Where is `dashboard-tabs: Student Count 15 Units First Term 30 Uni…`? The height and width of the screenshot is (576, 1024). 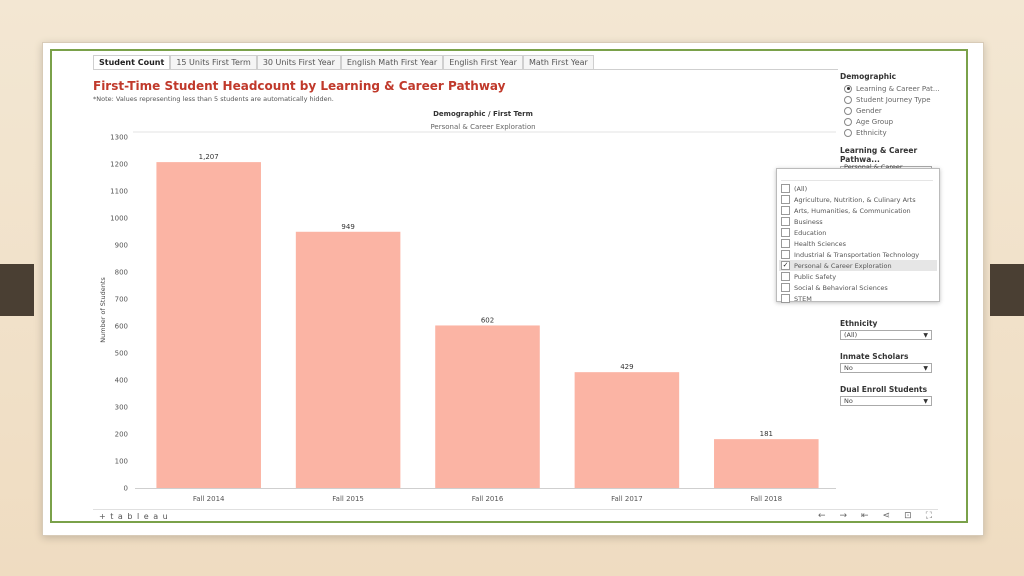 dashboard-tabs: Student Count 15 Units First Term 30 Uni… is located at coordinates (343, 62).